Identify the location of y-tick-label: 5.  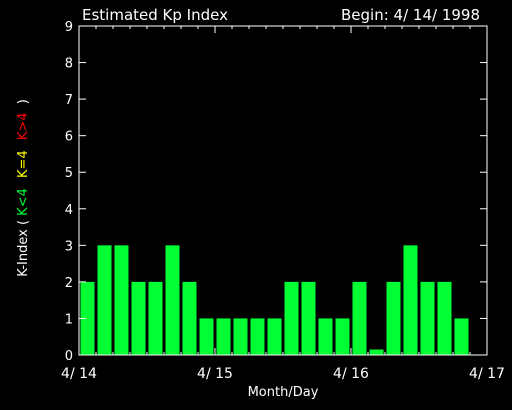
(69, 173).